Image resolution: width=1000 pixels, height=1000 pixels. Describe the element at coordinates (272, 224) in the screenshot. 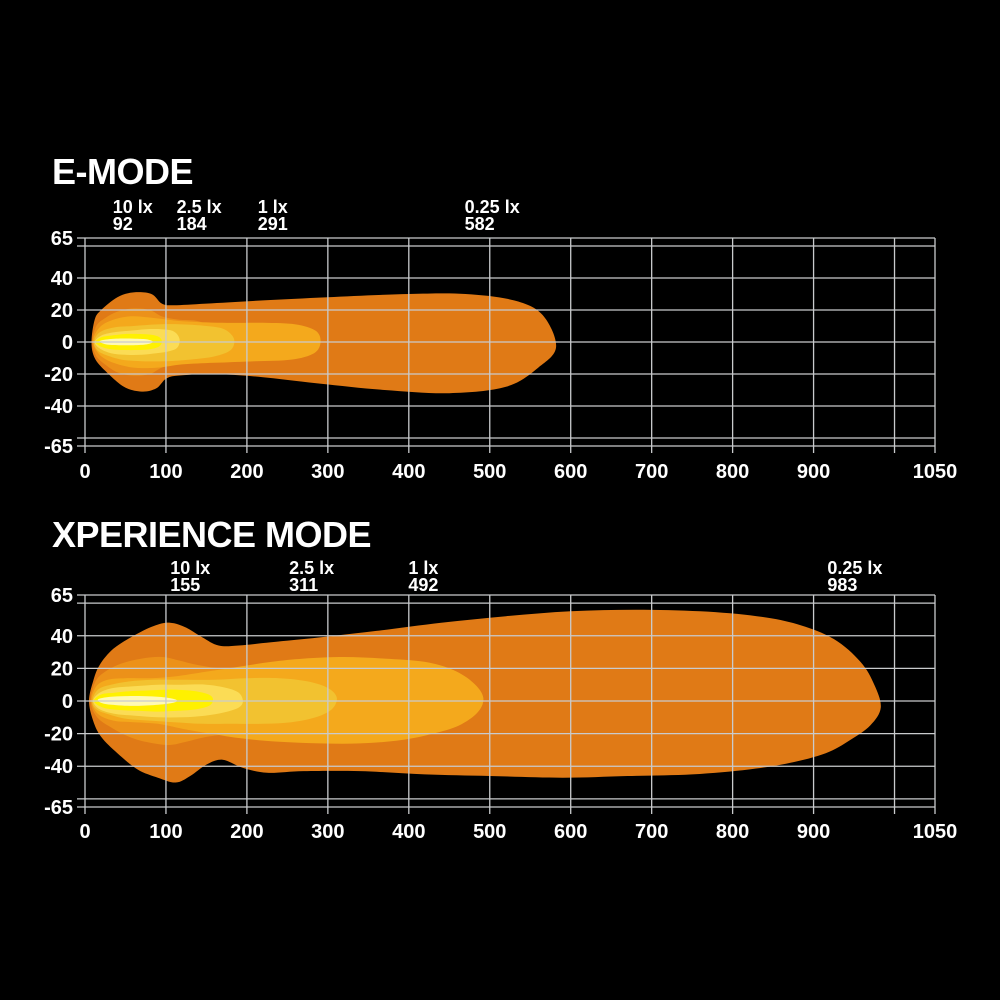

I see `lux-distance: 291` at that location.